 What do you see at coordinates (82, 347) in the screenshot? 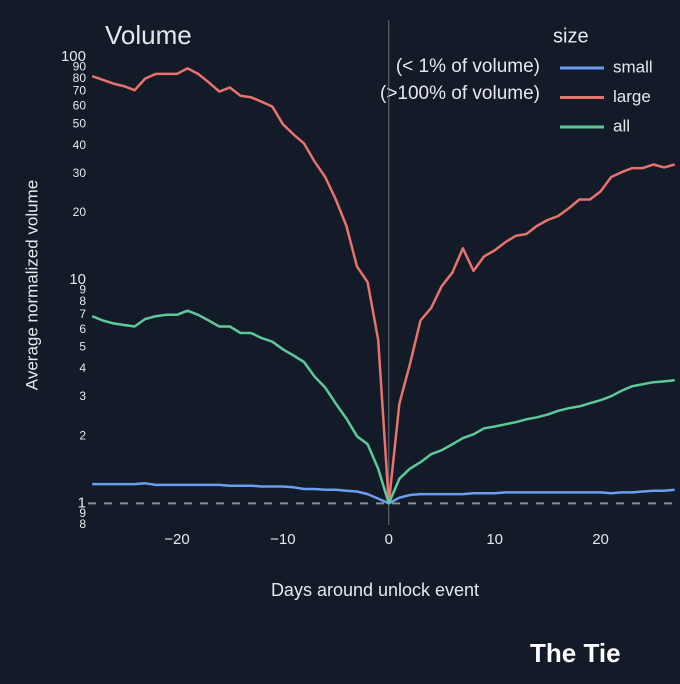
I see `y-tick-label: 5` at bounding box center [82, 347].